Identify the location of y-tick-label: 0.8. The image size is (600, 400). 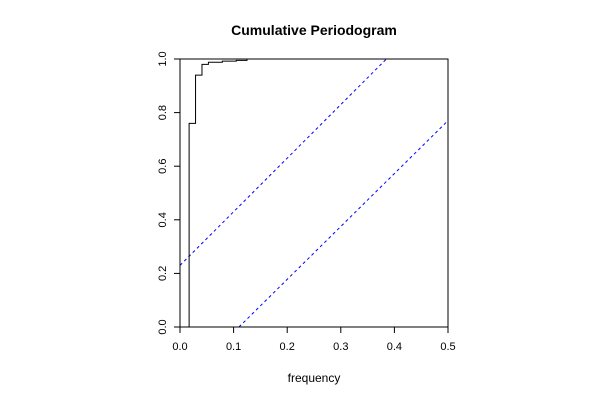
(163, 112).